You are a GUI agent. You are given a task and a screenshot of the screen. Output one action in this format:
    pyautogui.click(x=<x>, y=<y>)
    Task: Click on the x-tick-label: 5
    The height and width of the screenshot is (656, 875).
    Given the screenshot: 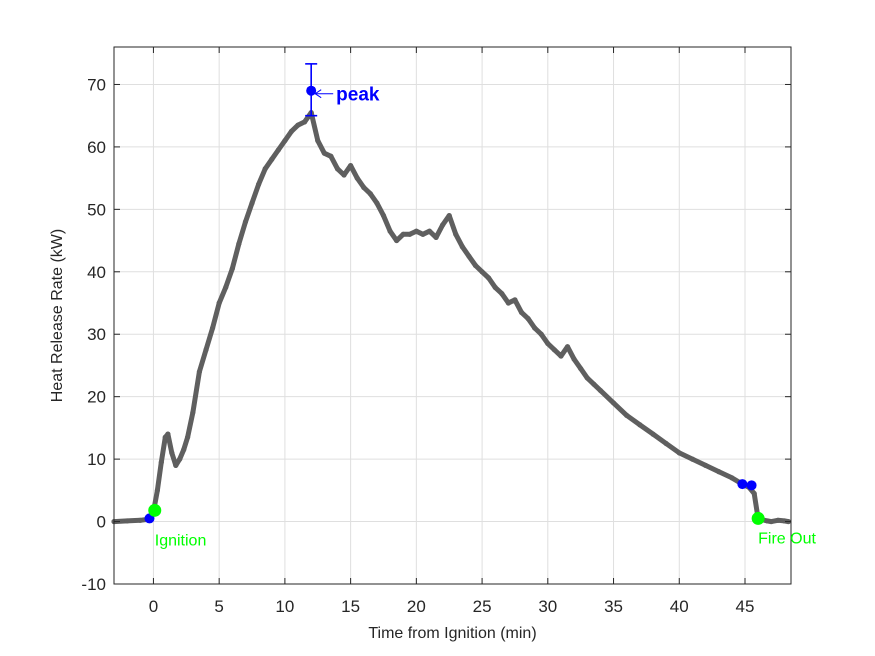 What is the action you would take?
    pyautogui.click(x=218, y=606)
    